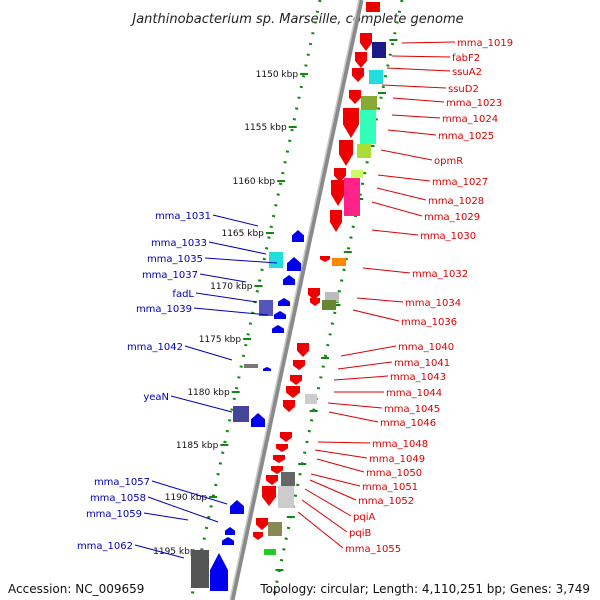  Describe the element at coordinates (122, 482) in the screenshot. I see `gene-label: mma_1057` at that location.